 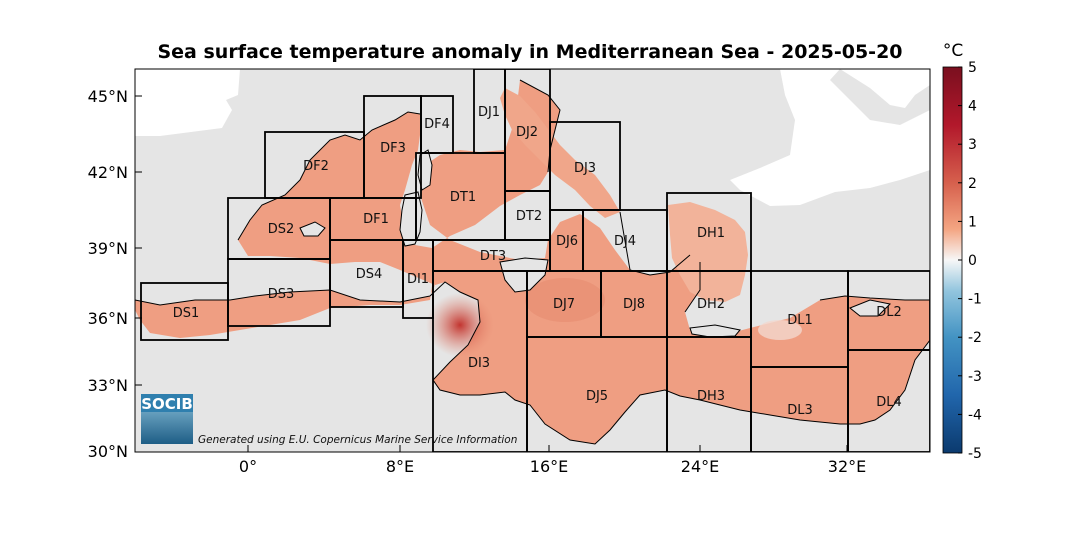 I want to click on colorbar-ticks: 5 4 3 2 1 0 -1 -2 -3 -4 -5, so click(x=970, y=261).